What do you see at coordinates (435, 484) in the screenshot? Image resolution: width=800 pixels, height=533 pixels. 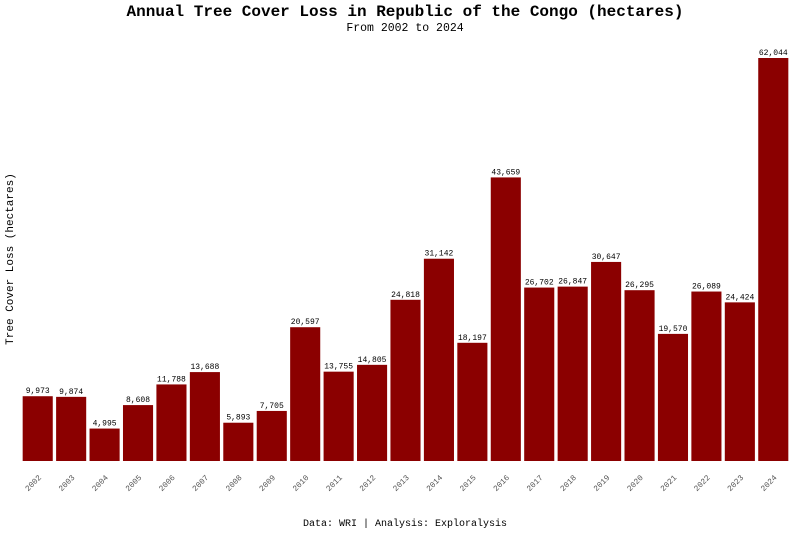 I see `x-tick-label-2014: 2014` at bounding box center [435, 484].